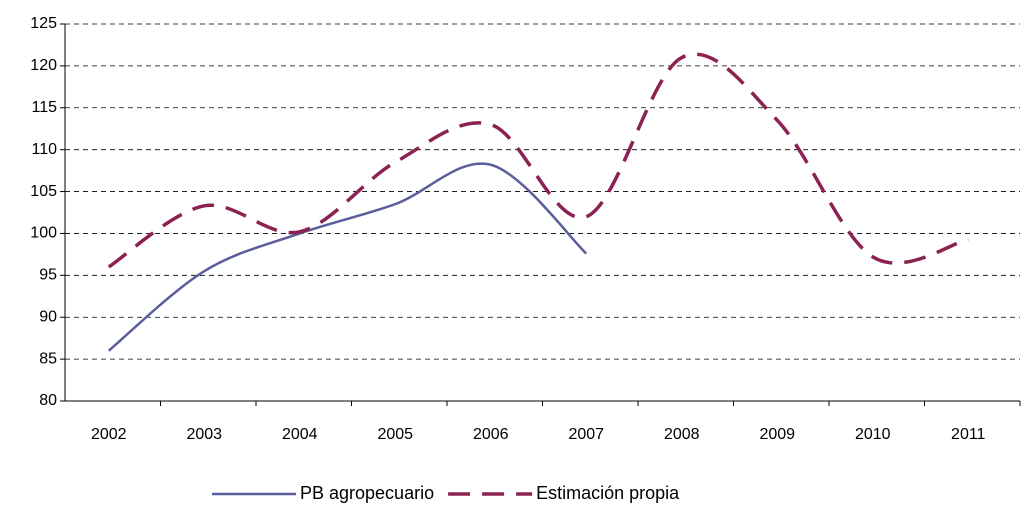 The height and width of the screenshot is (508, 1029). Describe the element at coordinates (968, 434) in the screenshot. I see `x-tick-label: 2011` at that location.